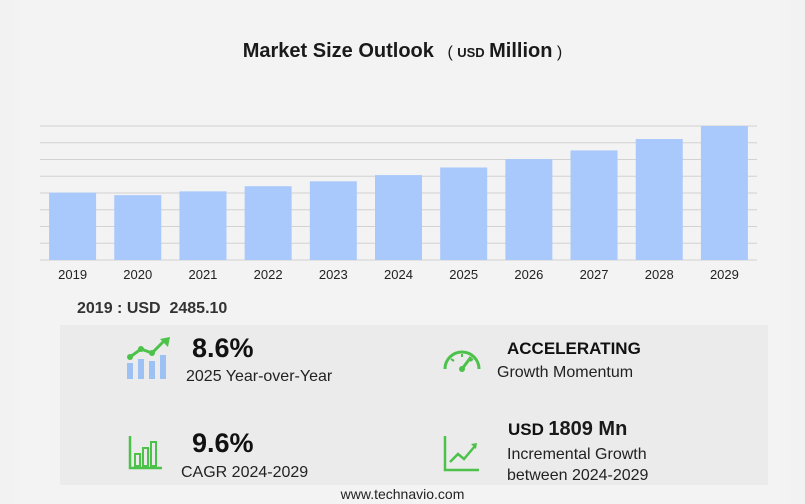  Describe the element at coordinates (268, 274) in the screenshot. I see `x-tick-label-2022: 2022` at that location.